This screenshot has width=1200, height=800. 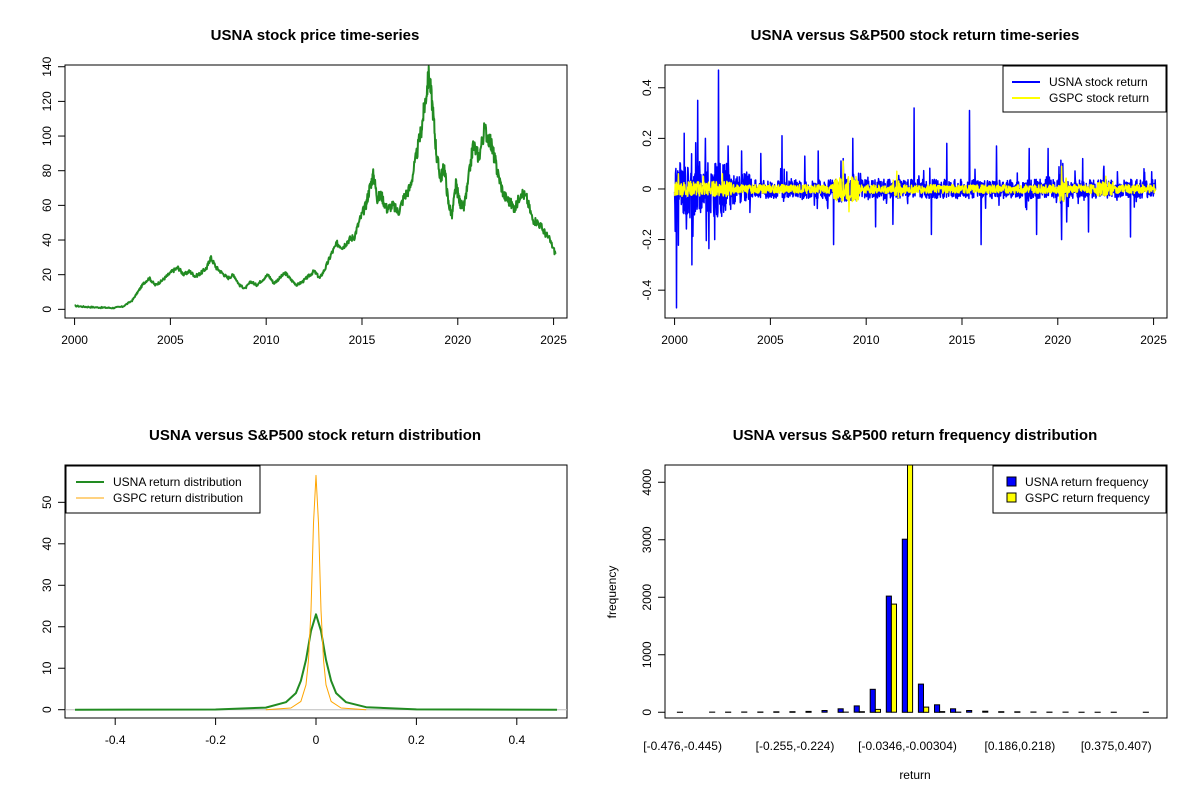 I want to click on density-y-tick-label: 20, so click(x=47, y=627).